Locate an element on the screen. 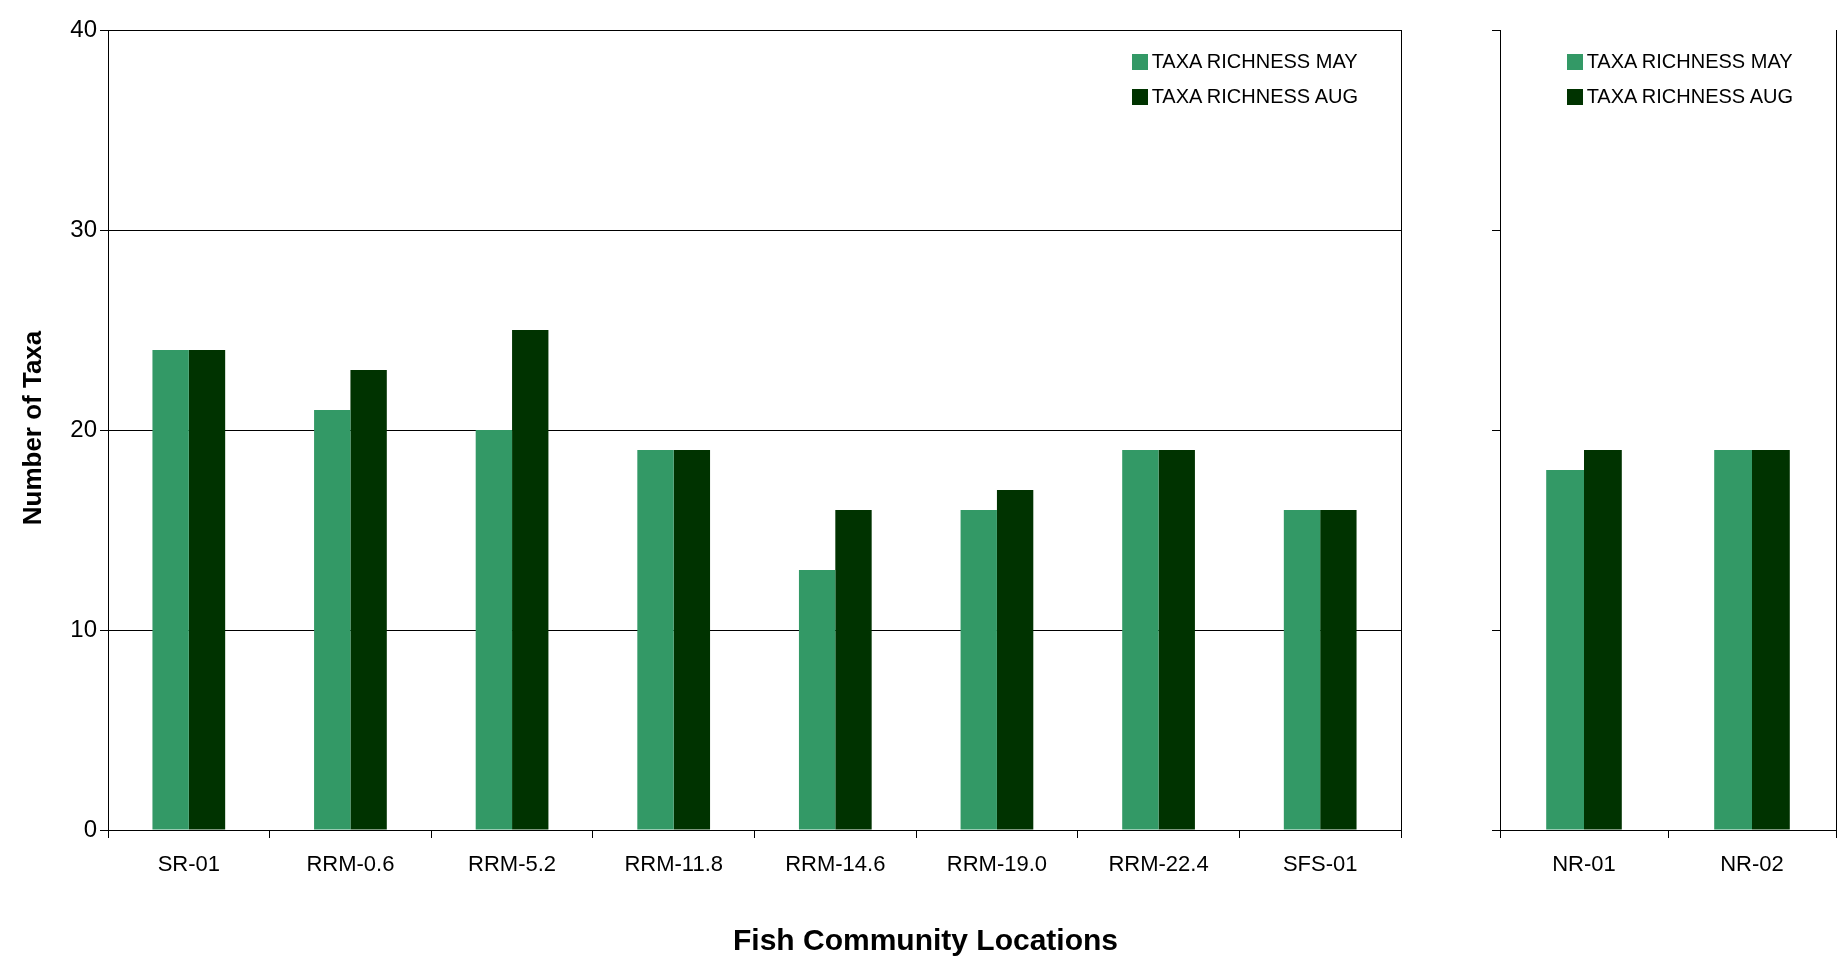 This screenshot has width=1843, height=959. x-tick-label: RRM-14.6 is located at coordinates (835, 864).